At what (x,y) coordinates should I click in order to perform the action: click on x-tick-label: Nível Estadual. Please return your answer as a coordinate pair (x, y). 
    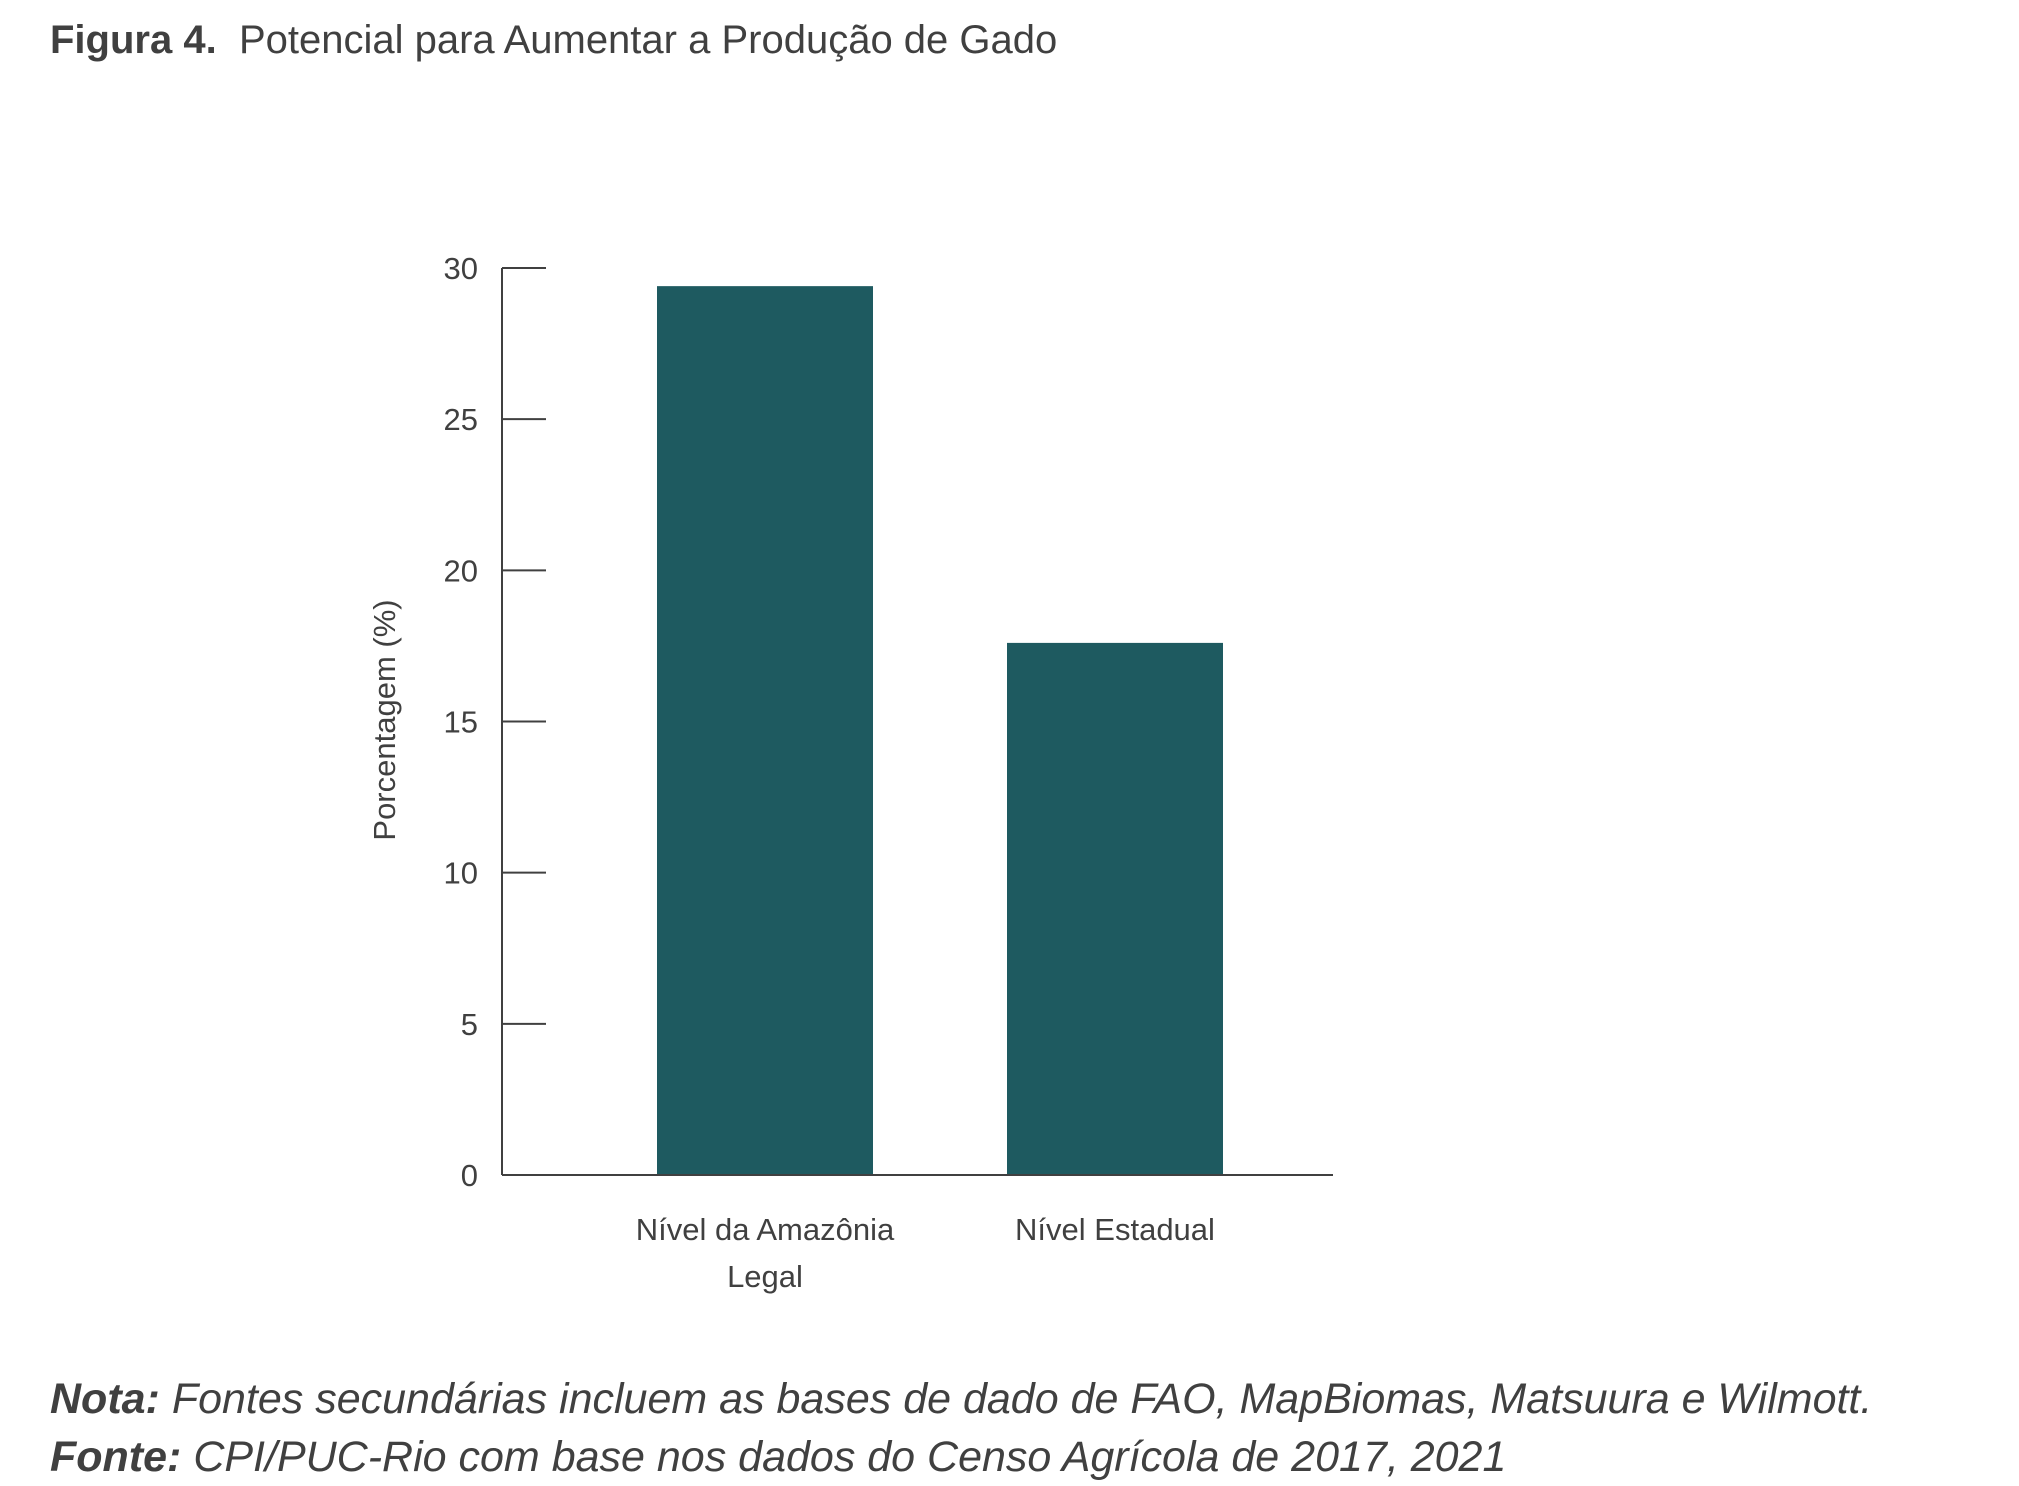
    Looking at the image, I should click on (1115, 1229).